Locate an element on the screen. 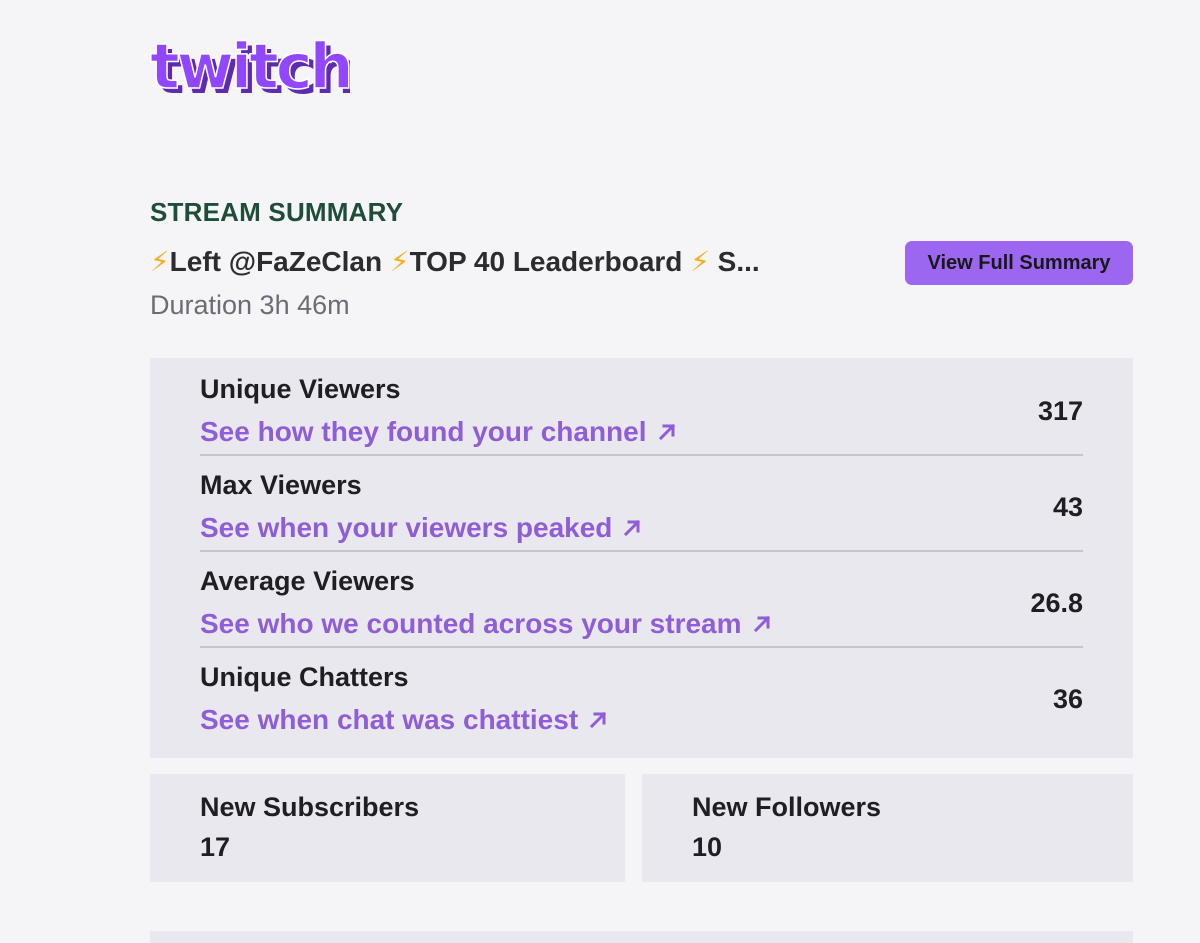  twitch-logo: twitch twitch is located at coordinates (253, 68).